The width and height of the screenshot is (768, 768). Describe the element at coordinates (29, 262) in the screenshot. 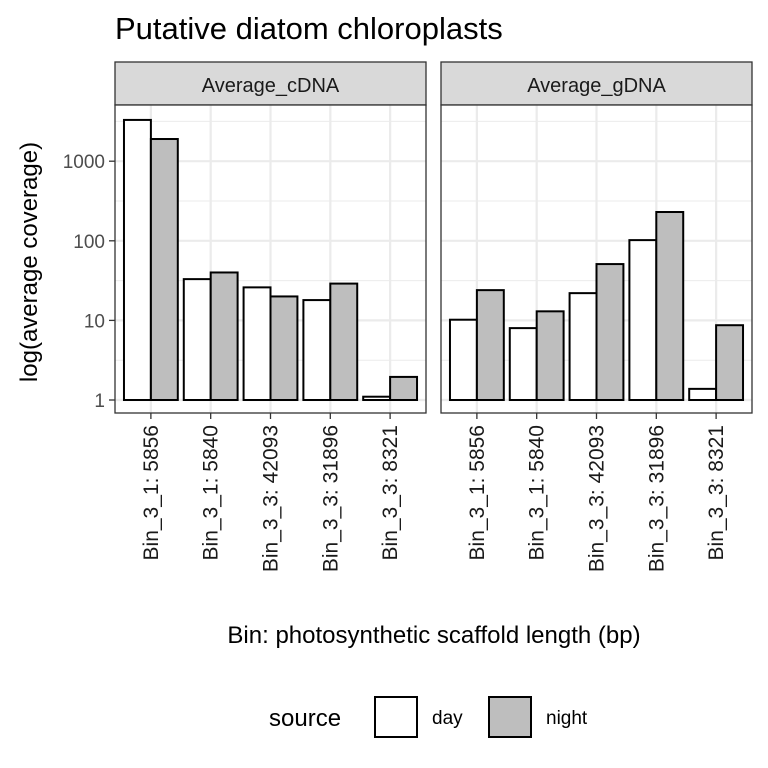

I see `y-axis-title: log(average coverage)` at that location.